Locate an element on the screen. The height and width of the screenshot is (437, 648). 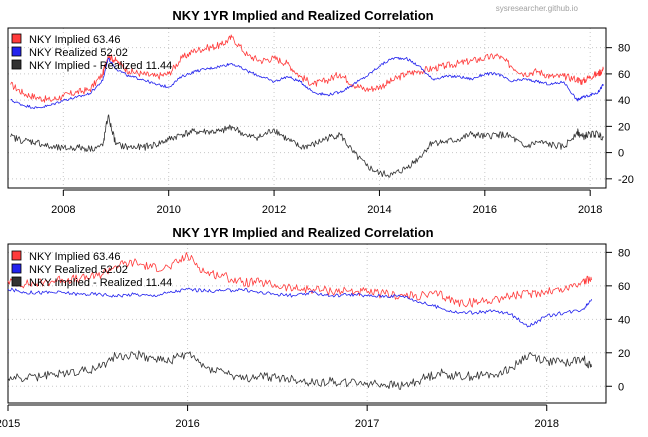
x-tick-label: 2008 is located at coordinates (63, 210).